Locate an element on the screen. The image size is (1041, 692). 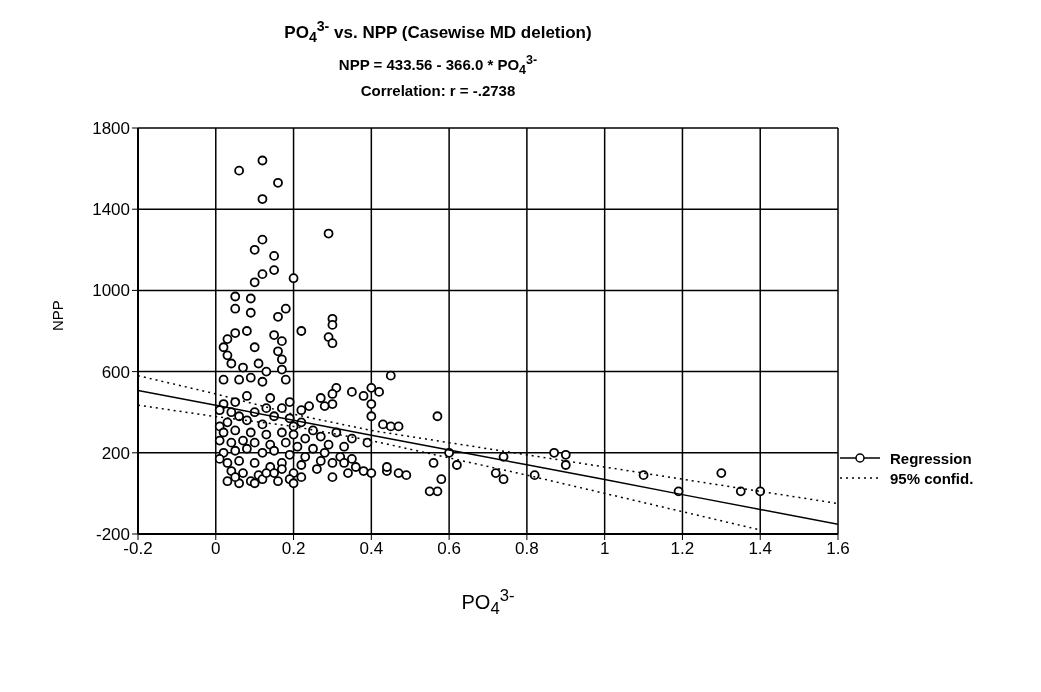
legend-label: Regression is located at coordinates (931, 458).